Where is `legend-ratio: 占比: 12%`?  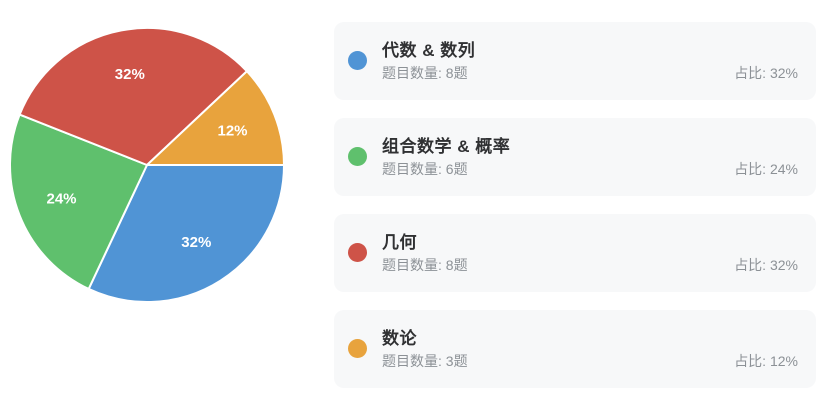
legend-ratio: 占比: 12% is located at coordinates (766, 361).